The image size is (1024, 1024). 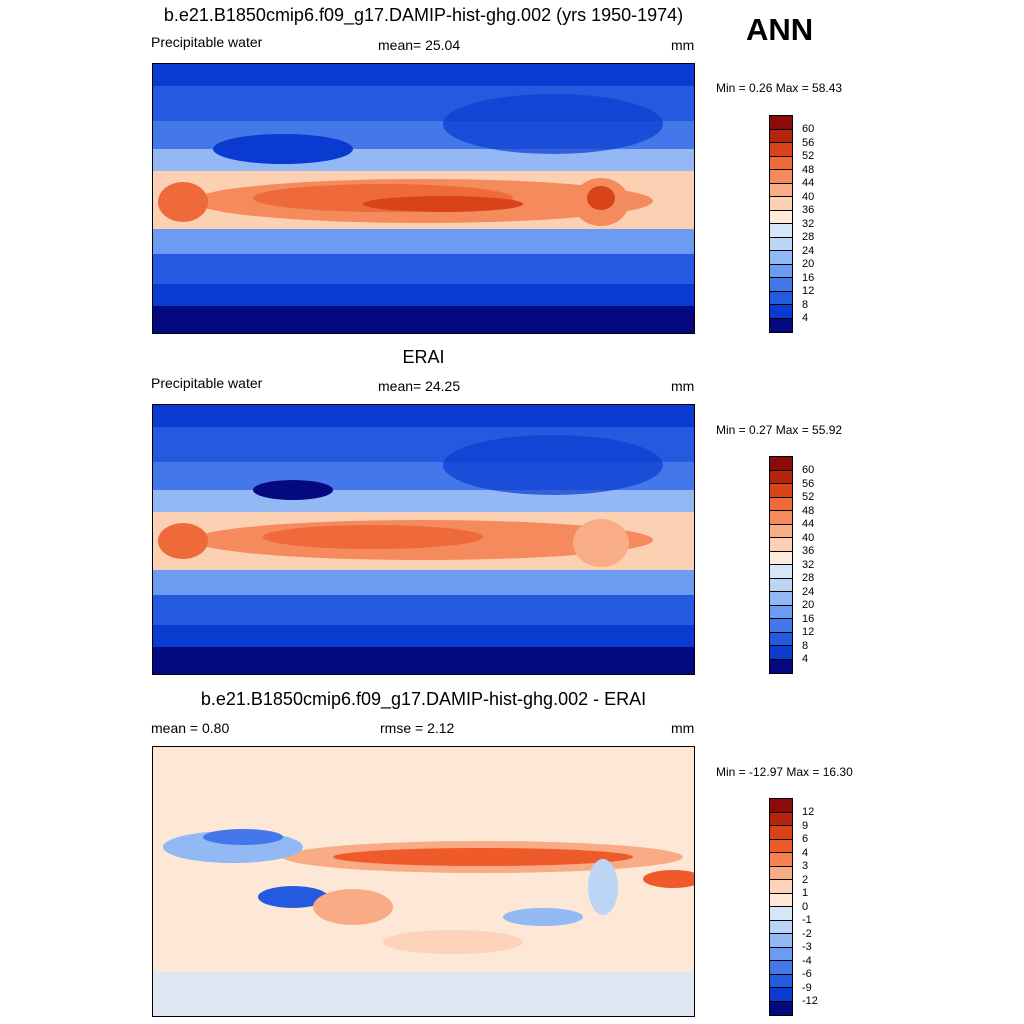 I want to click on panel-3-units-label: mm, so click(x=683, y=728).